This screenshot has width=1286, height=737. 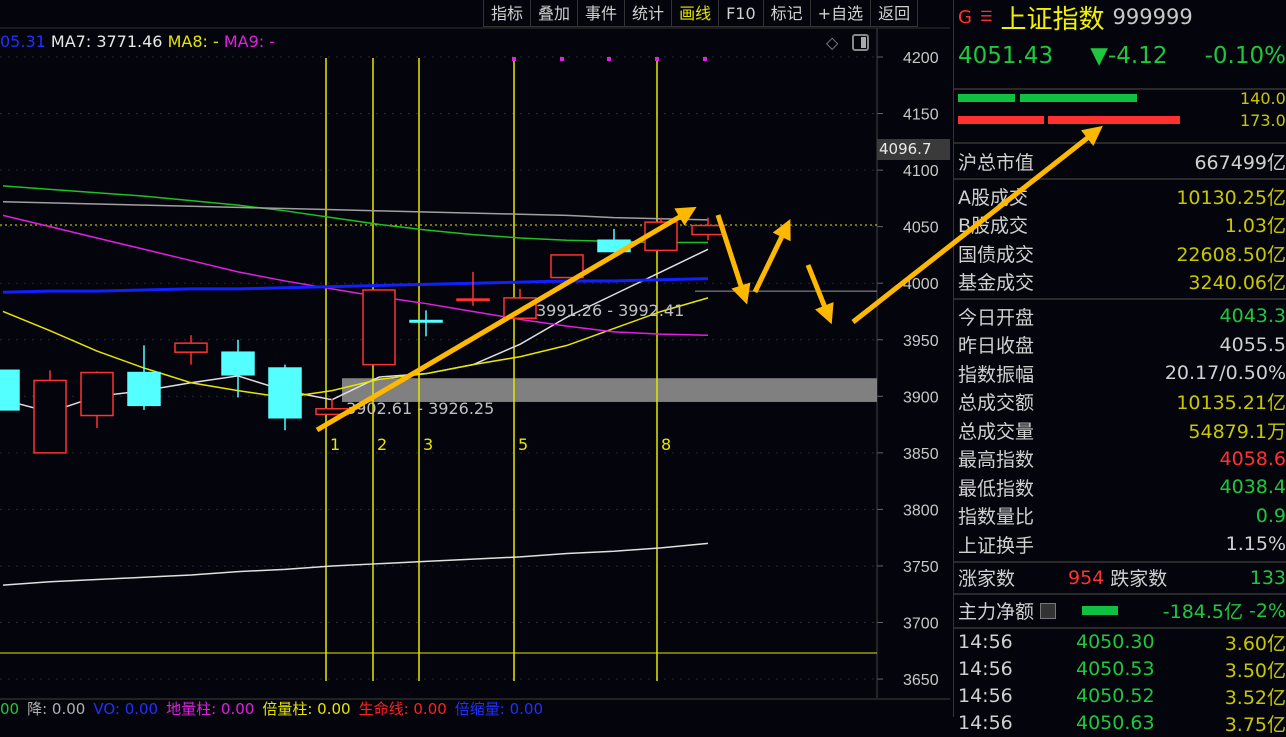 I want to click on stat-label: 指数量比, so click(x=996, y=517).